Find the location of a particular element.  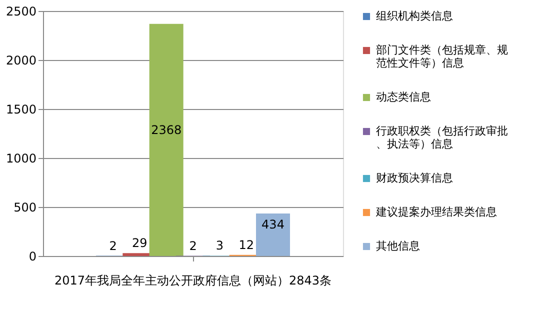

y-tick-label: 1000 is located at coordinates (21, 159).